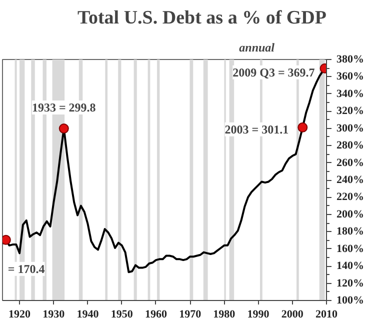 The image size is (367, 320). I want to click on x-tick-label: 1970, so click(190, 314).